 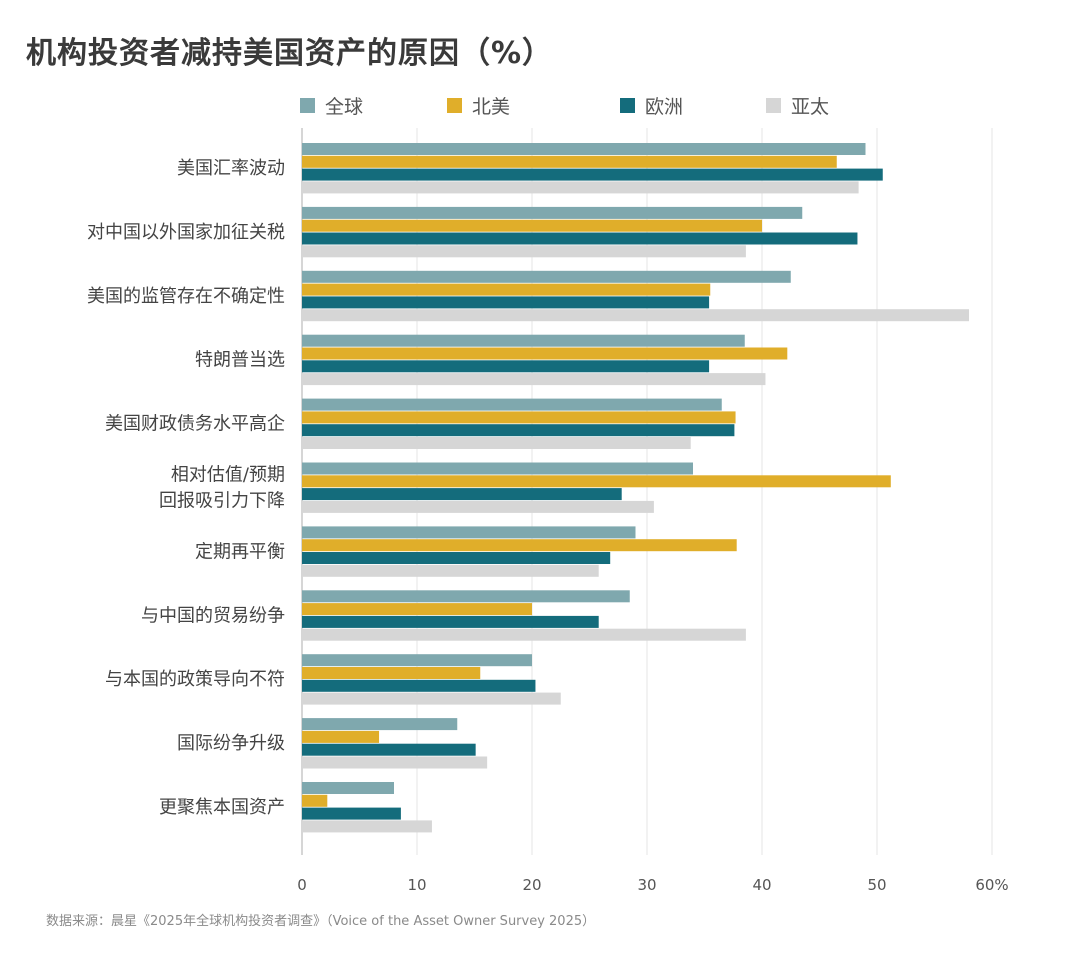 What do you see at coordinates (810, 107) in the screenshot?
I see `legend-label: 亚太` at bounding box center [810, 107].